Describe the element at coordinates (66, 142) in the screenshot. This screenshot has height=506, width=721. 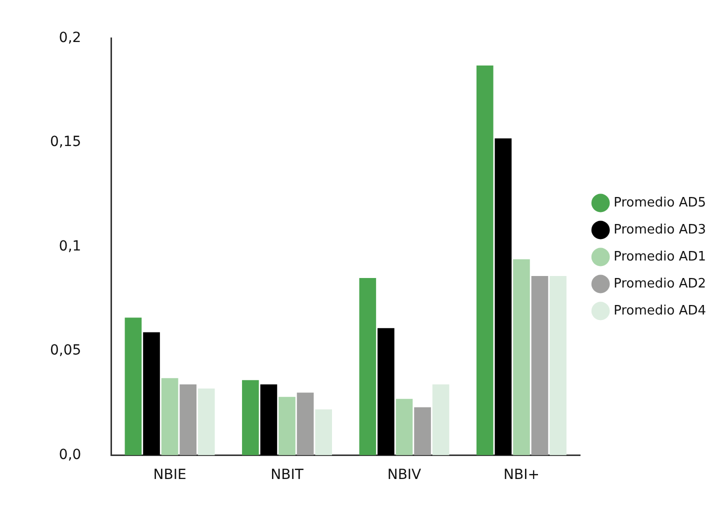
I see `y-tick-label: 0,15` at that location.